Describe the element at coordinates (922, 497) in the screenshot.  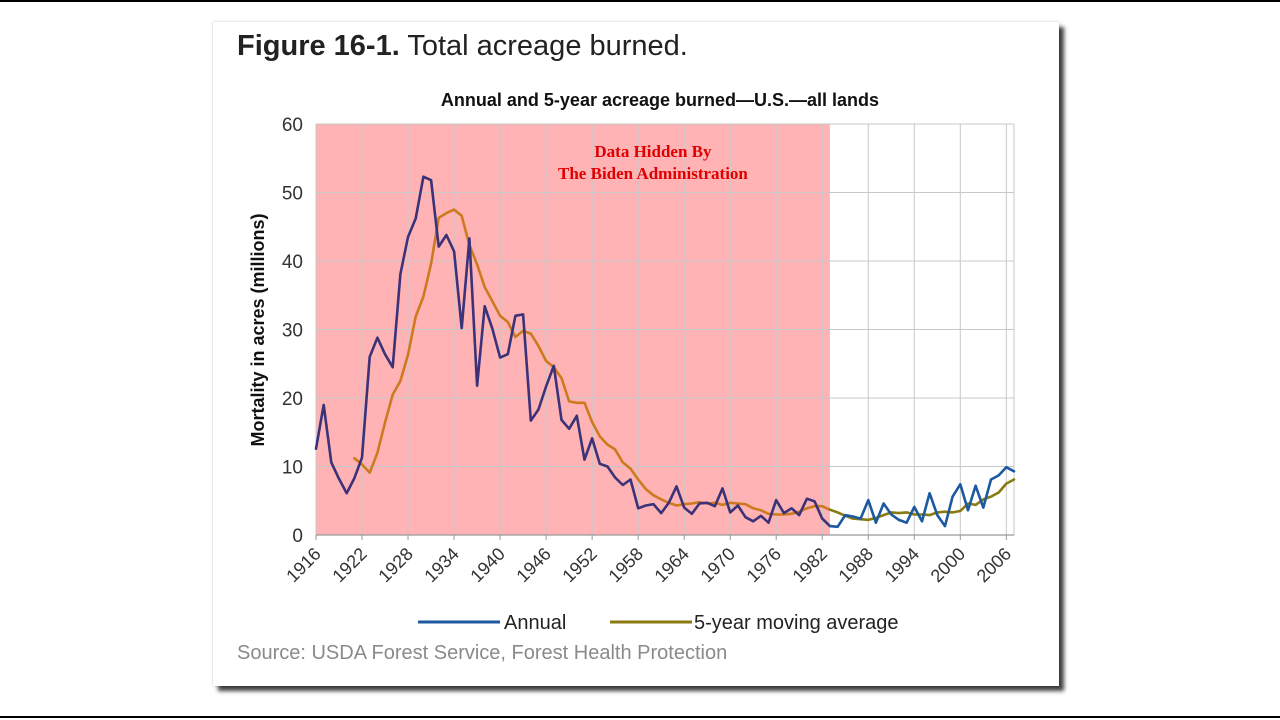
I see `annual-series-line` at that location.